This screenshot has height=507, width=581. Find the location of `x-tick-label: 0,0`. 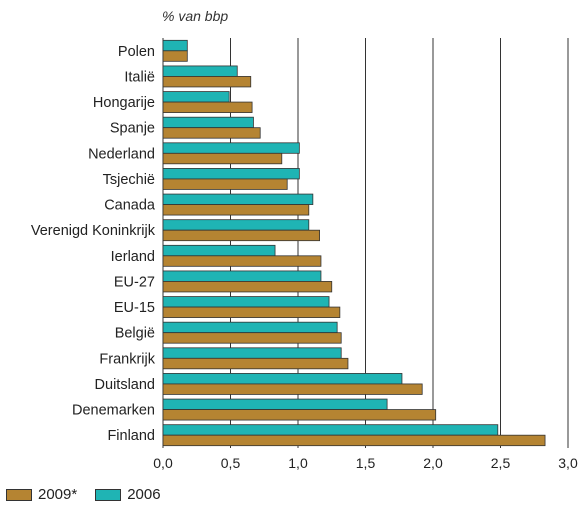

x-tick-label: 0,0 is located at coordinates (163, 463).